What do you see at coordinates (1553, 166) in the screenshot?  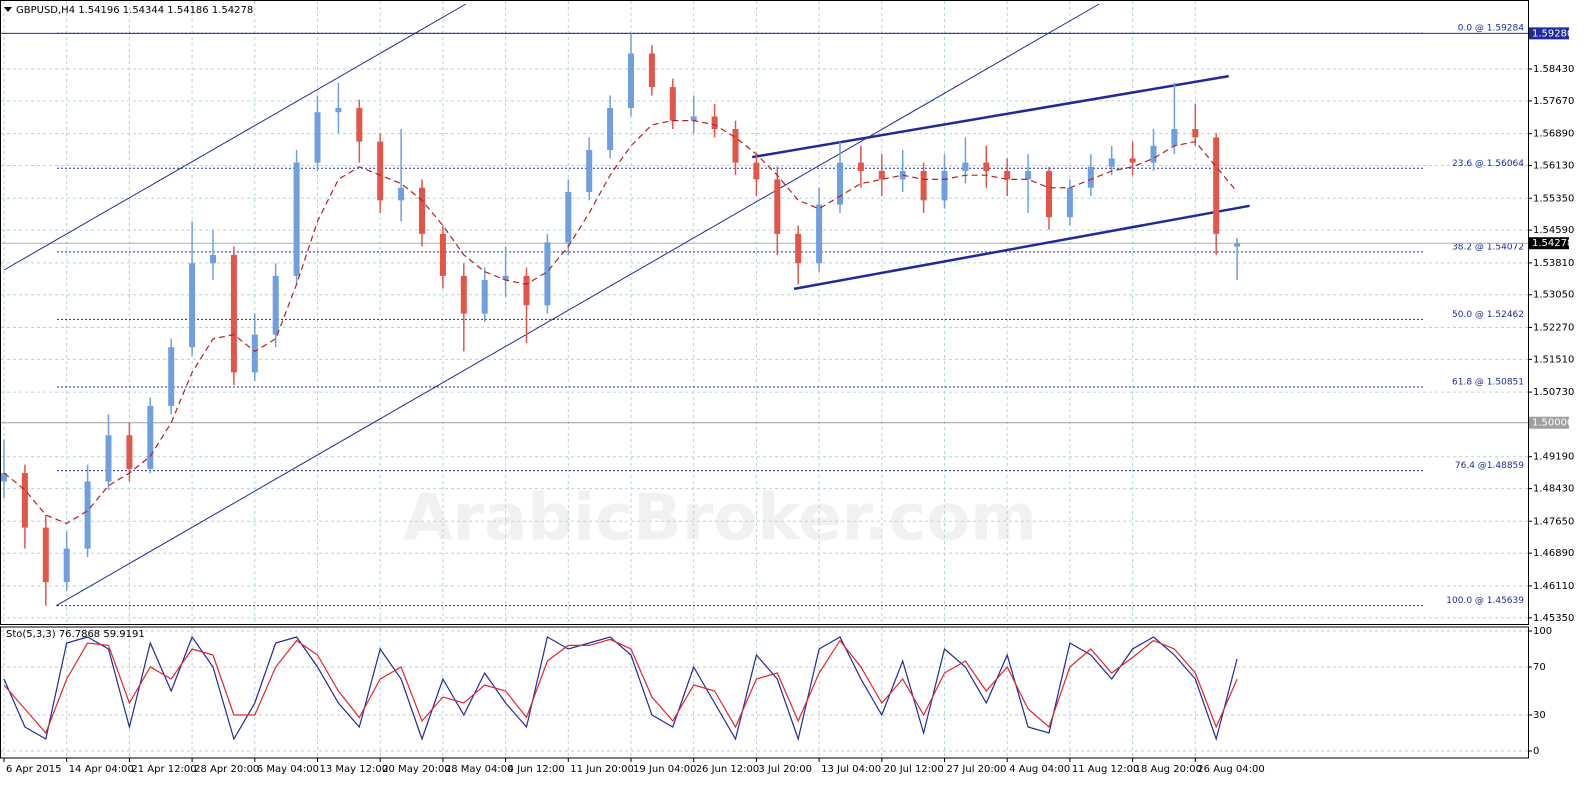 I see `y-tick-label: 1.56130` at bounding box center [1553, 166].